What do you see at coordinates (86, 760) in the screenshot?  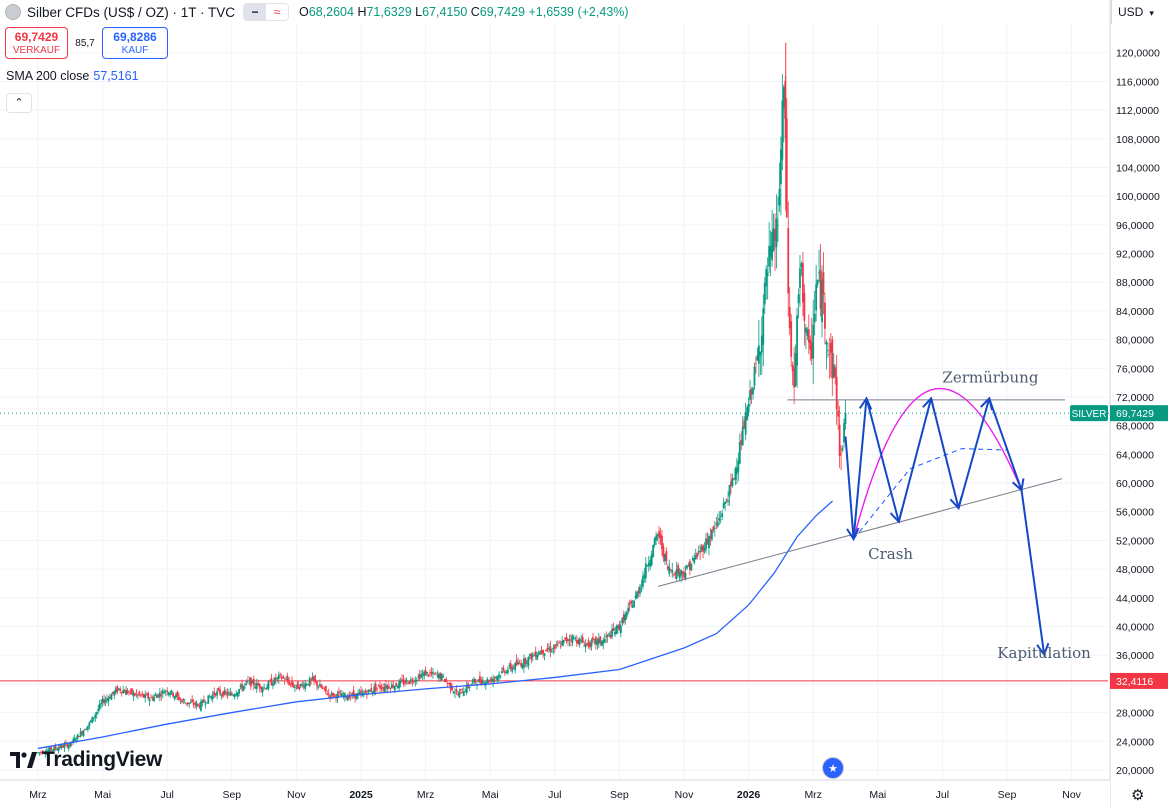 I see `tradingview-logo: TradingView` at bounding box center [86, 760].